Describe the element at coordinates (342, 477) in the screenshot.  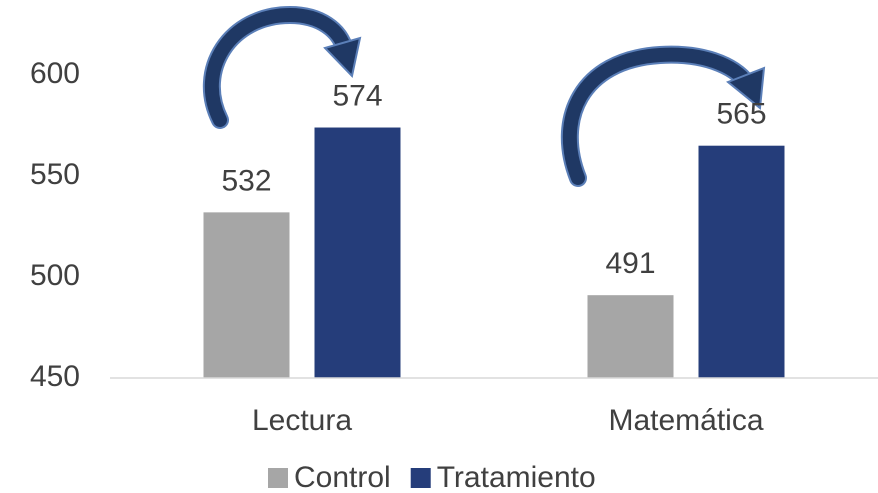
I see `legend-label: Control` at that location.